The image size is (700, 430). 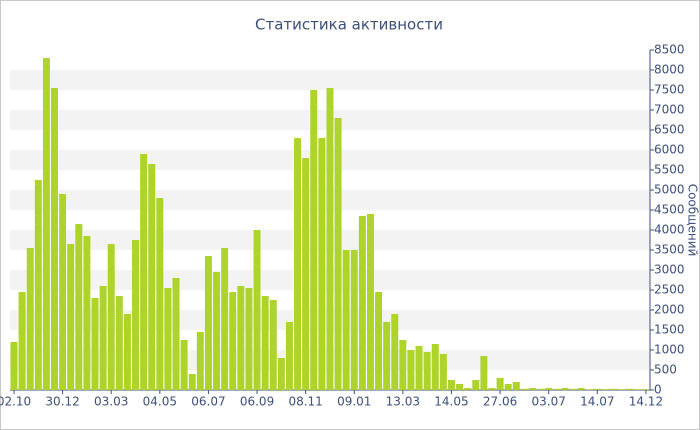 What do you see at coordinates (669, 250) in the screenshot?
I see `y-tick-label: 3500` at bounding box center [669, 250].